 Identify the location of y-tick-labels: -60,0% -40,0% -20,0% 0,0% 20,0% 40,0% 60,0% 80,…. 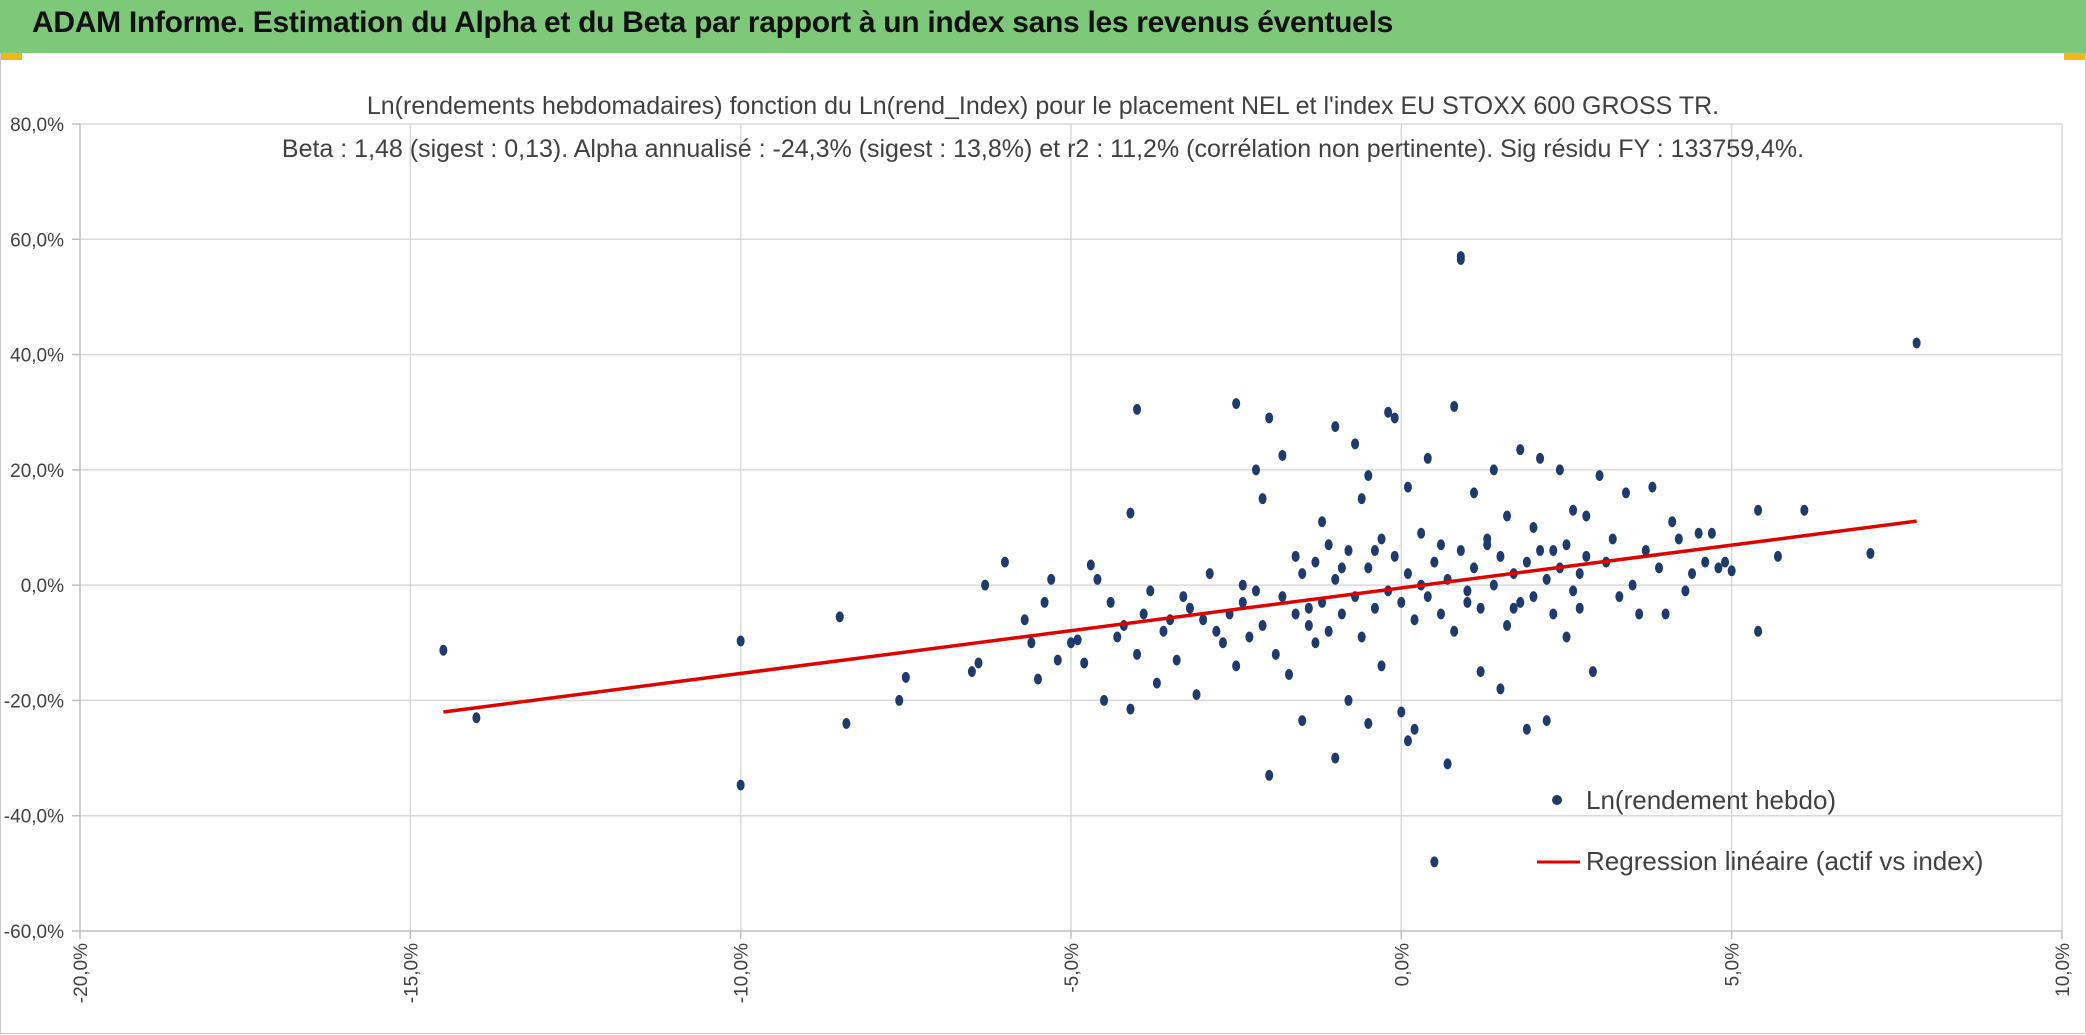
(34, 529).